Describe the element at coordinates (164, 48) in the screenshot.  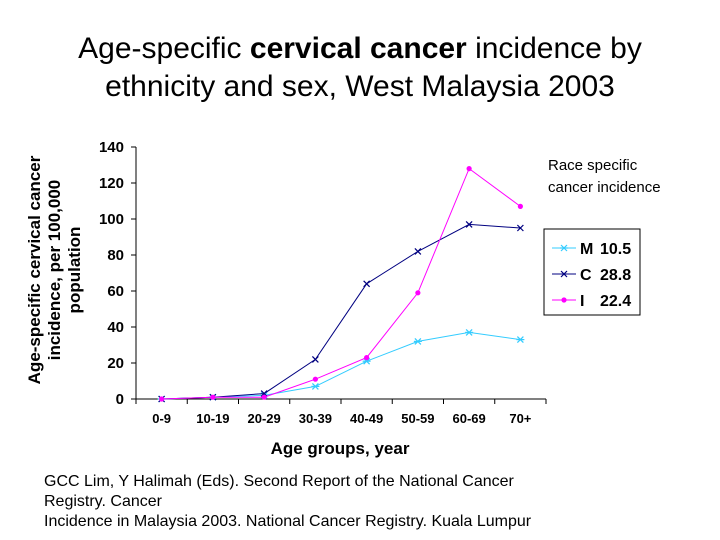
I see `title-prefix: Age-specific` at that location.